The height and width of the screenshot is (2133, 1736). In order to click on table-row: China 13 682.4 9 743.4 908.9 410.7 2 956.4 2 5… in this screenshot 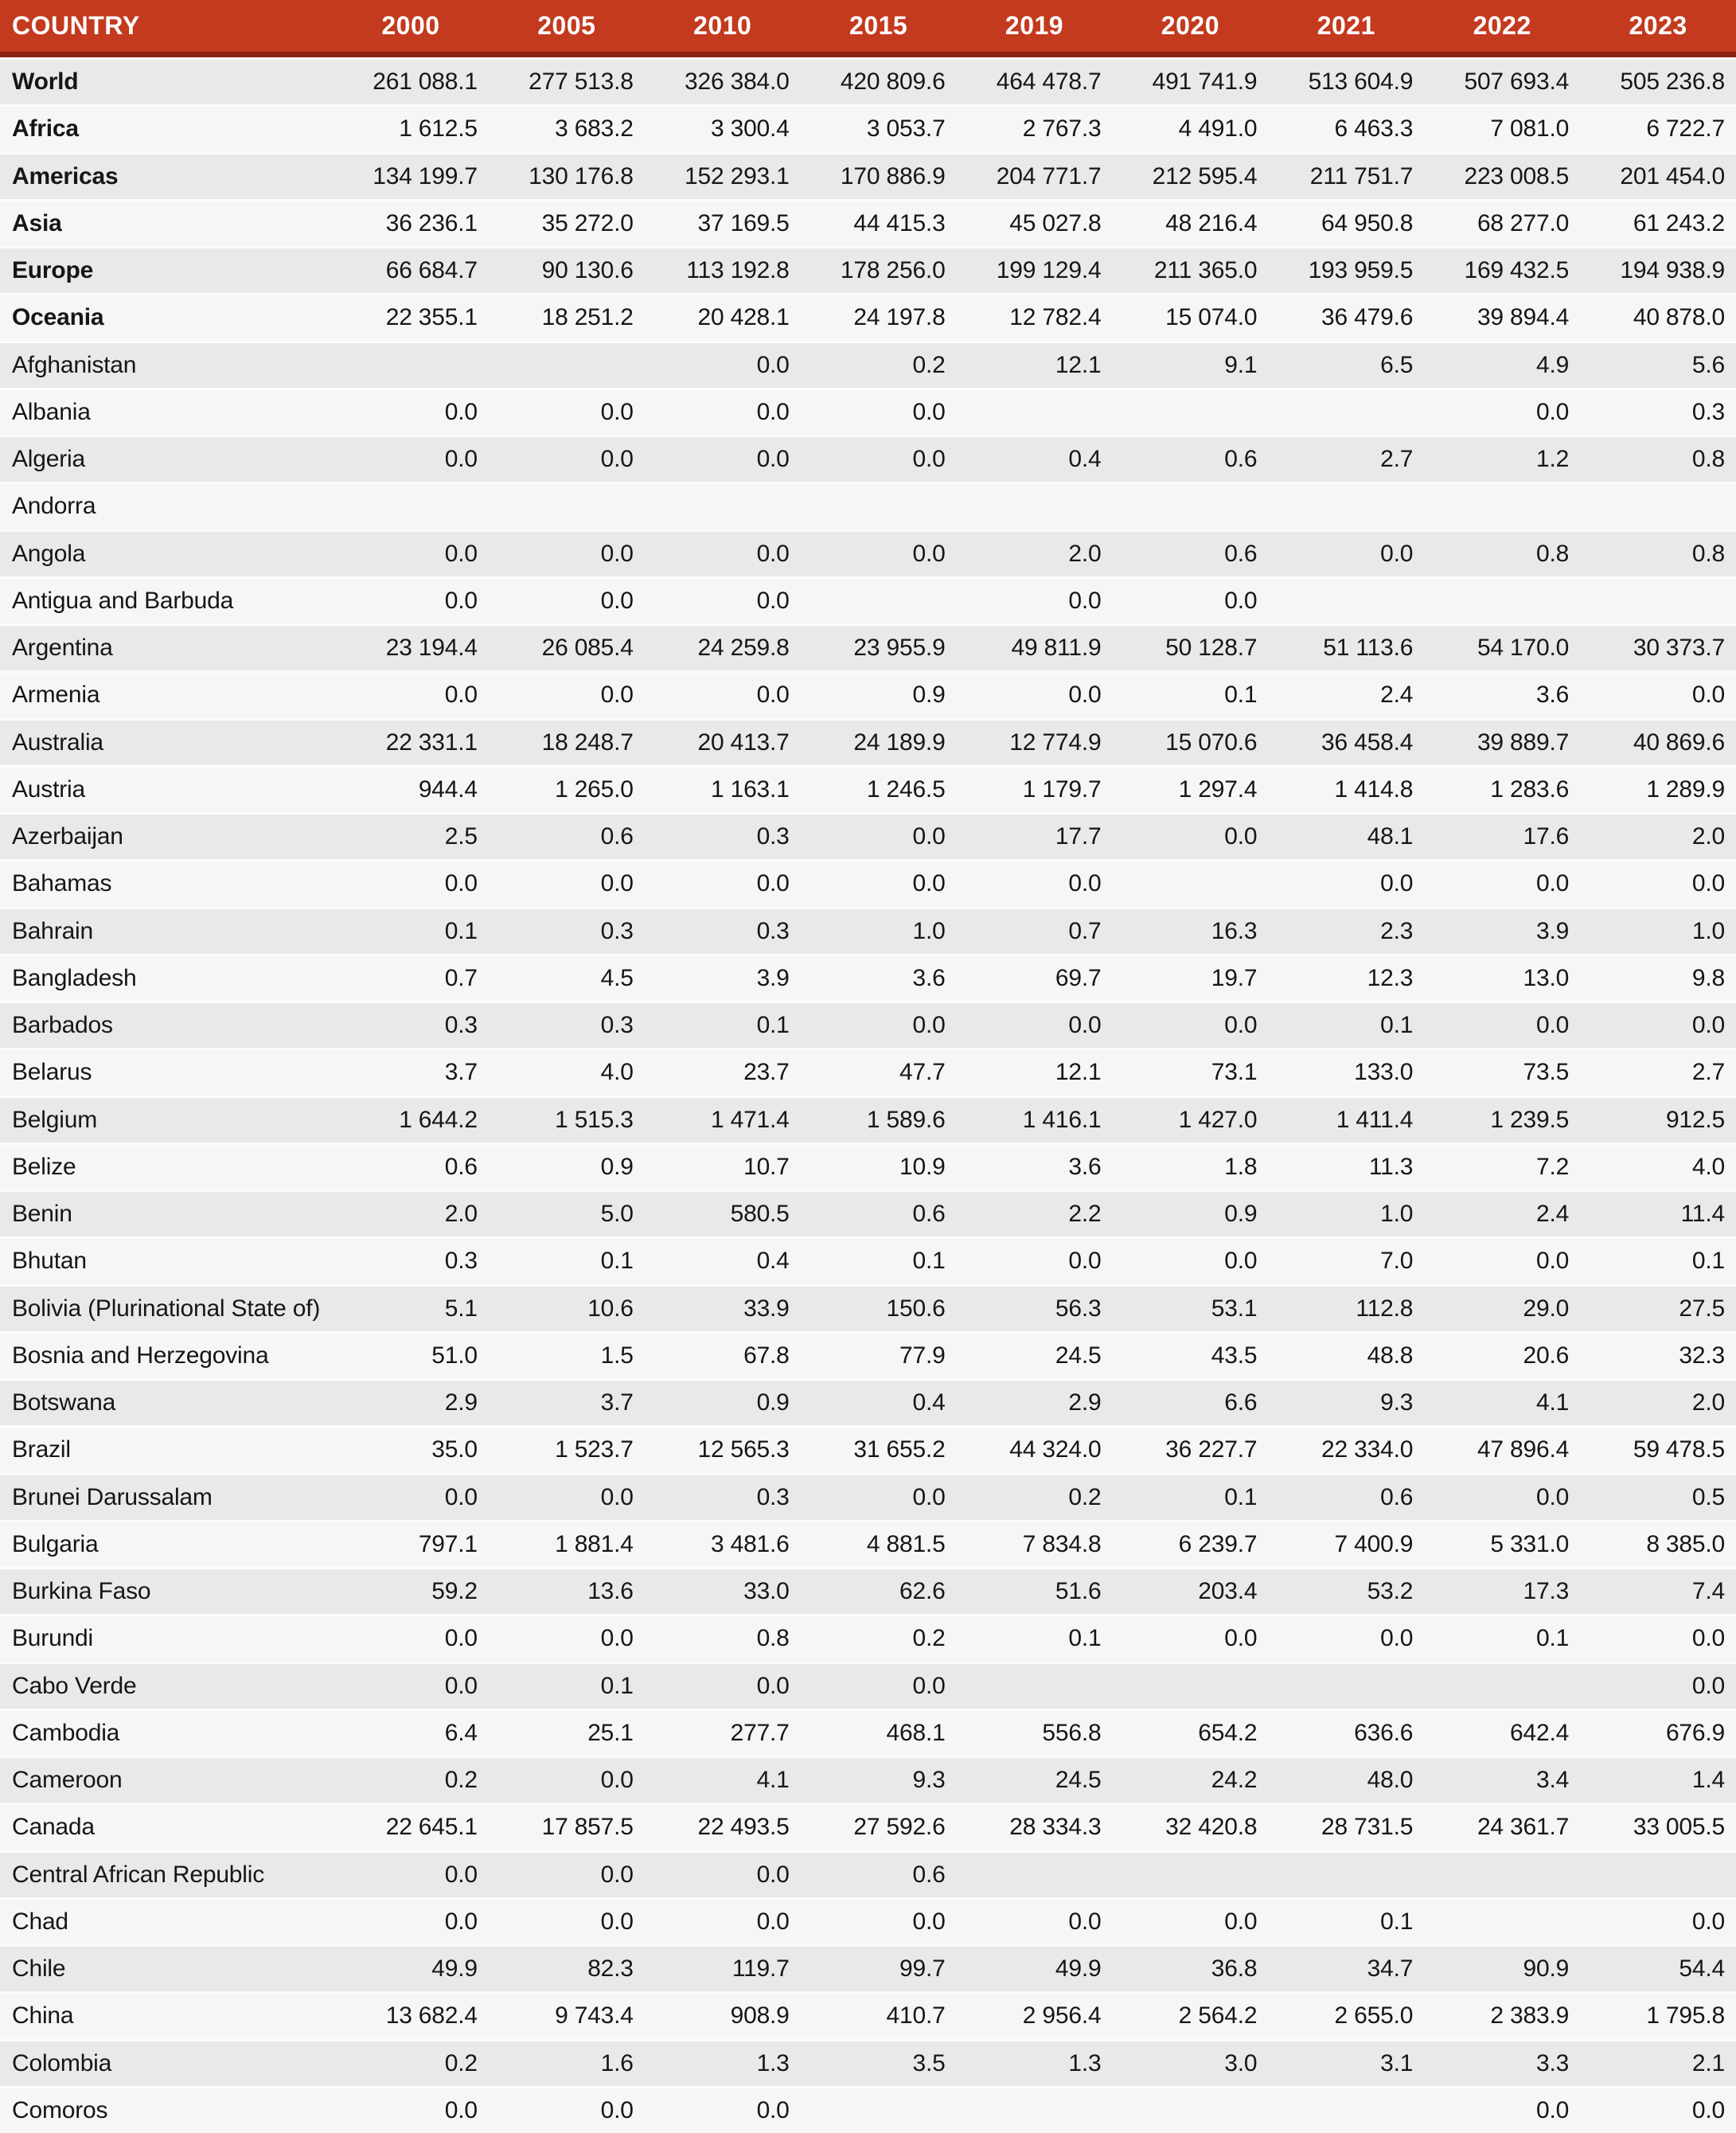, I will do `click(868, 2015)`.